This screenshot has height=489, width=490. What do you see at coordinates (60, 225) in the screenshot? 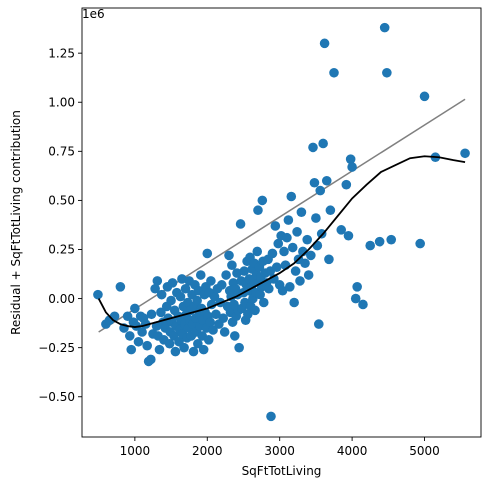
I see `y-axis-ticks: −0.50 −0.25 0.00 0.25 0.50 0.75 1.00 1.25` at bounding box center [60, 225].